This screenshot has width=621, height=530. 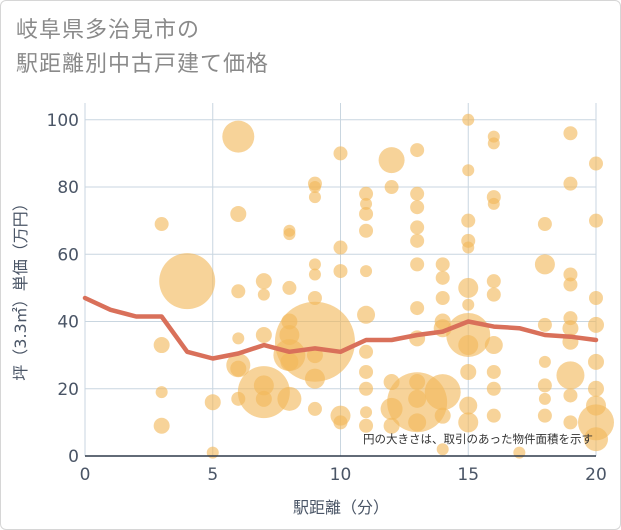 What do you see at coordinates (142, 48) in the screenshot?
I see `chart-title: 岐阜県多治見市の 駅距離別中古戸建て価格` at bounding box center [142, 48].